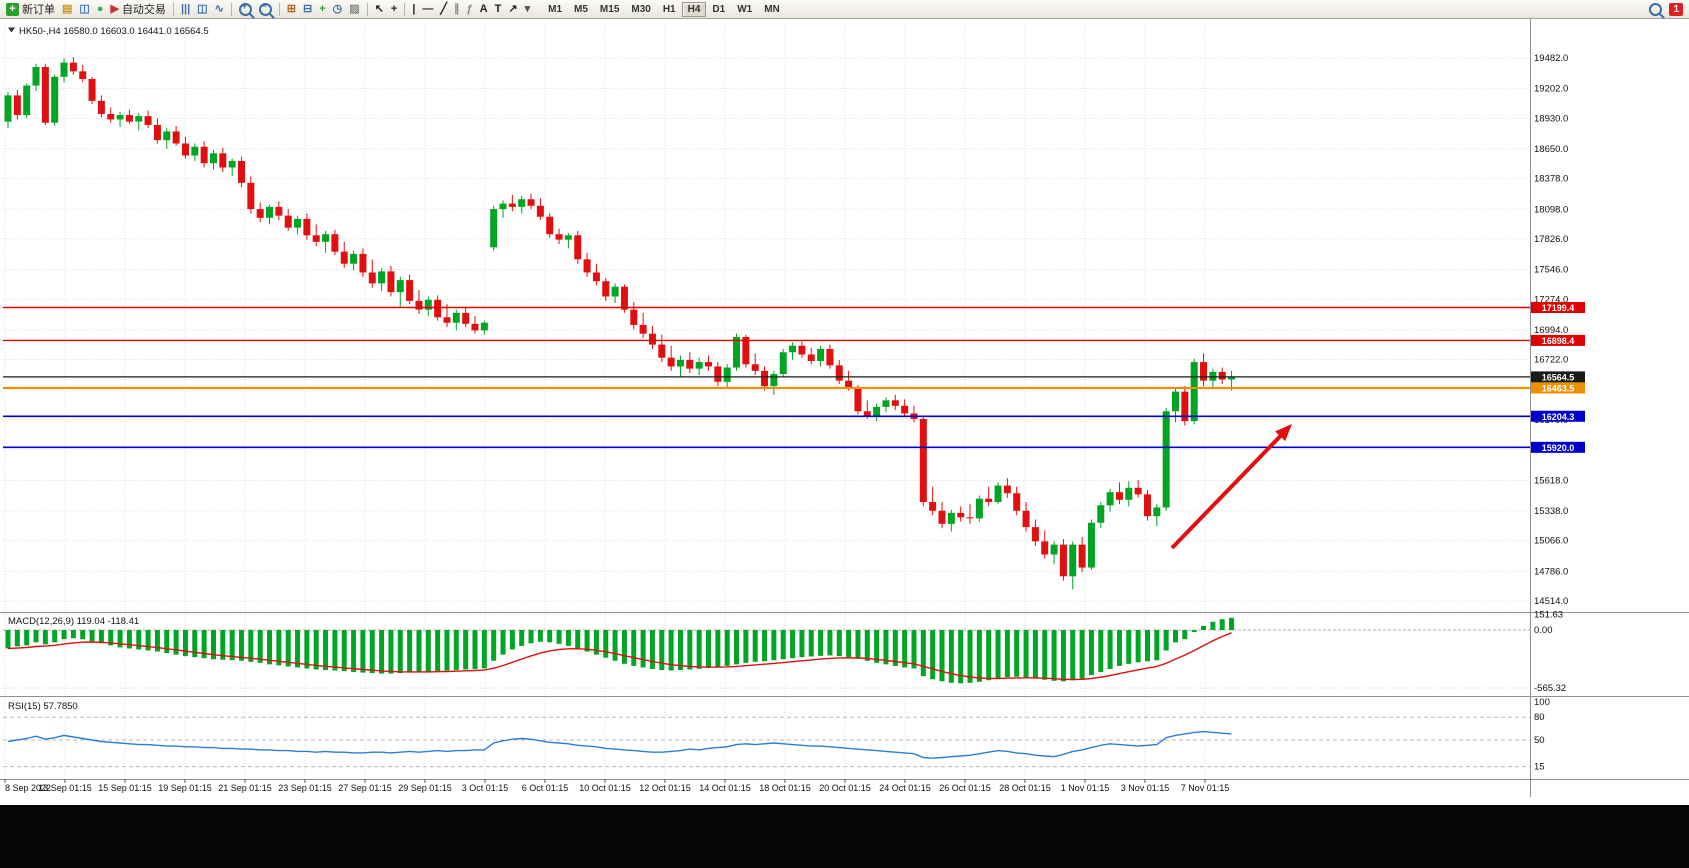 Image resolution: width=1689 pixels, height=868 pixels. Describe the element at coordinates (905, 788) in the screenshot. I see `svg-text: 24 Oct 01:15` at that location.